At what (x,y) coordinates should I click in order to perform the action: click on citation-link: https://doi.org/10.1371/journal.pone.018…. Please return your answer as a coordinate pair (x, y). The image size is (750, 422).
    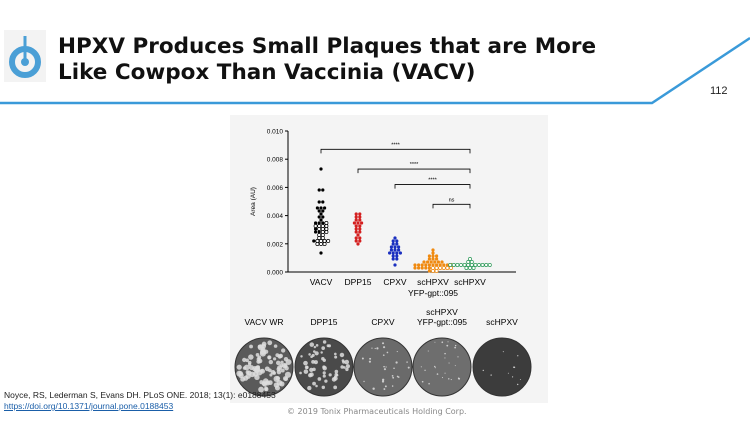
    Looking at the image, I should click on (89, 406).